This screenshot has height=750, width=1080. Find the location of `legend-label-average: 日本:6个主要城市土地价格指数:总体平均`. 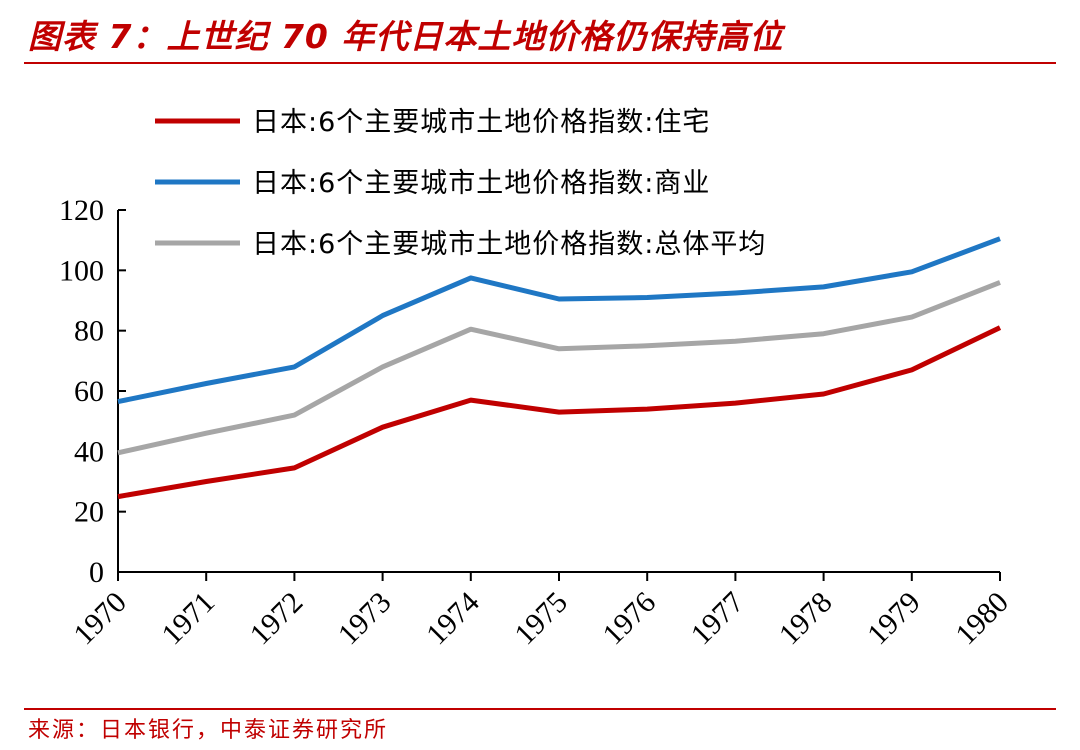

legend-label-average: 日本:6个主要城市土地价格指数:总体平均 is located at coordinates (509, 244).